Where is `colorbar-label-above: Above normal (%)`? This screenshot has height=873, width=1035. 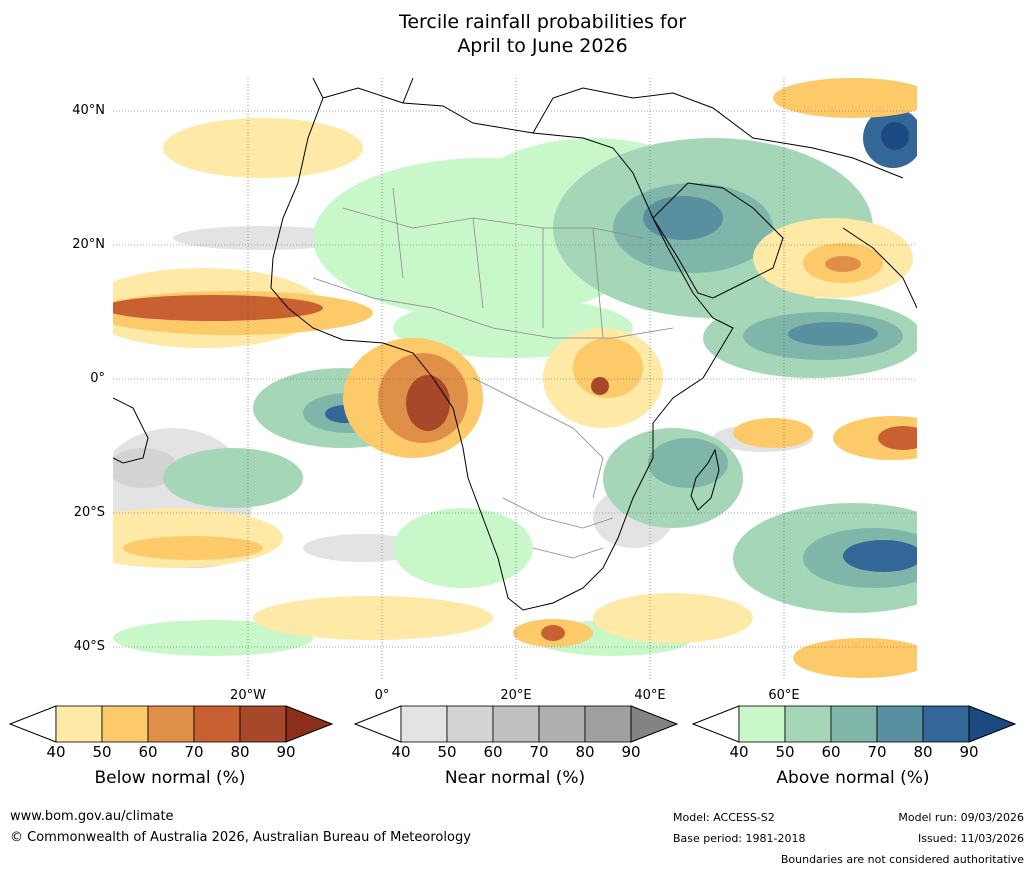
colorbar-label-above: Above normal (%) is located at coordinates (853, 778).